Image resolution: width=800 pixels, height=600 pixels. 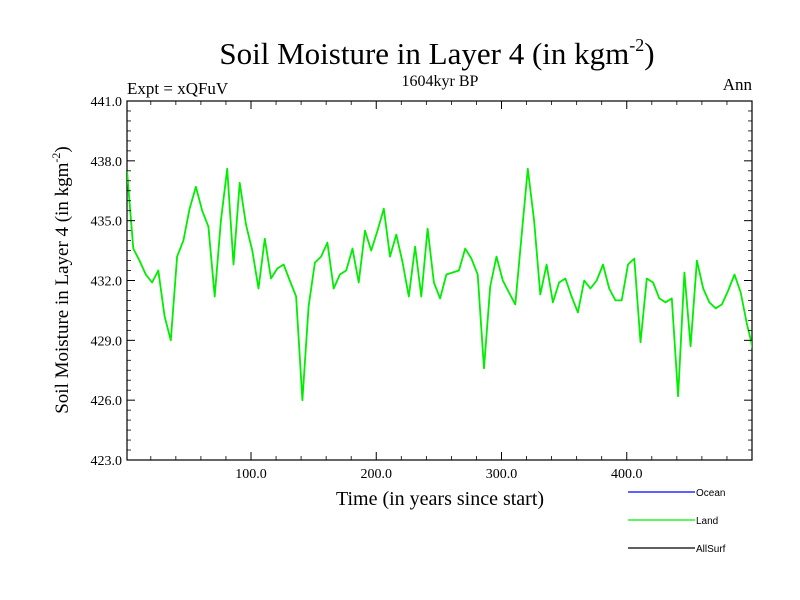 I want to click on y-tick-label: 432.0, so click(x=107, y=282).